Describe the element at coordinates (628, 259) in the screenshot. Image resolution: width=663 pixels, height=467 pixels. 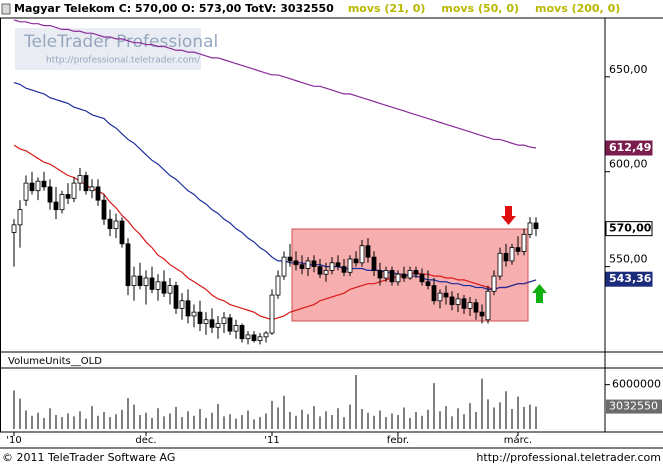
I see `y-tick-label: 550,00` at that location.